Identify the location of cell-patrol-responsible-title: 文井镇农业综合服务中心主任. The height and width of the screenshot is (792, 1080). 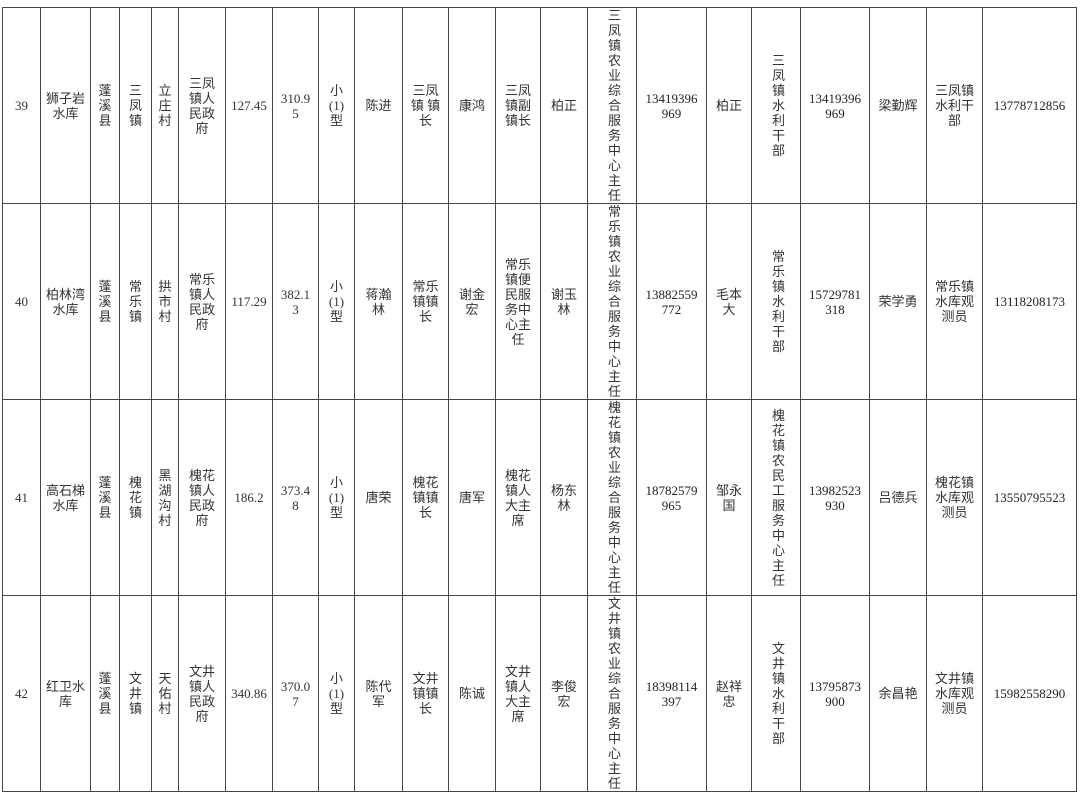
(612, 693).